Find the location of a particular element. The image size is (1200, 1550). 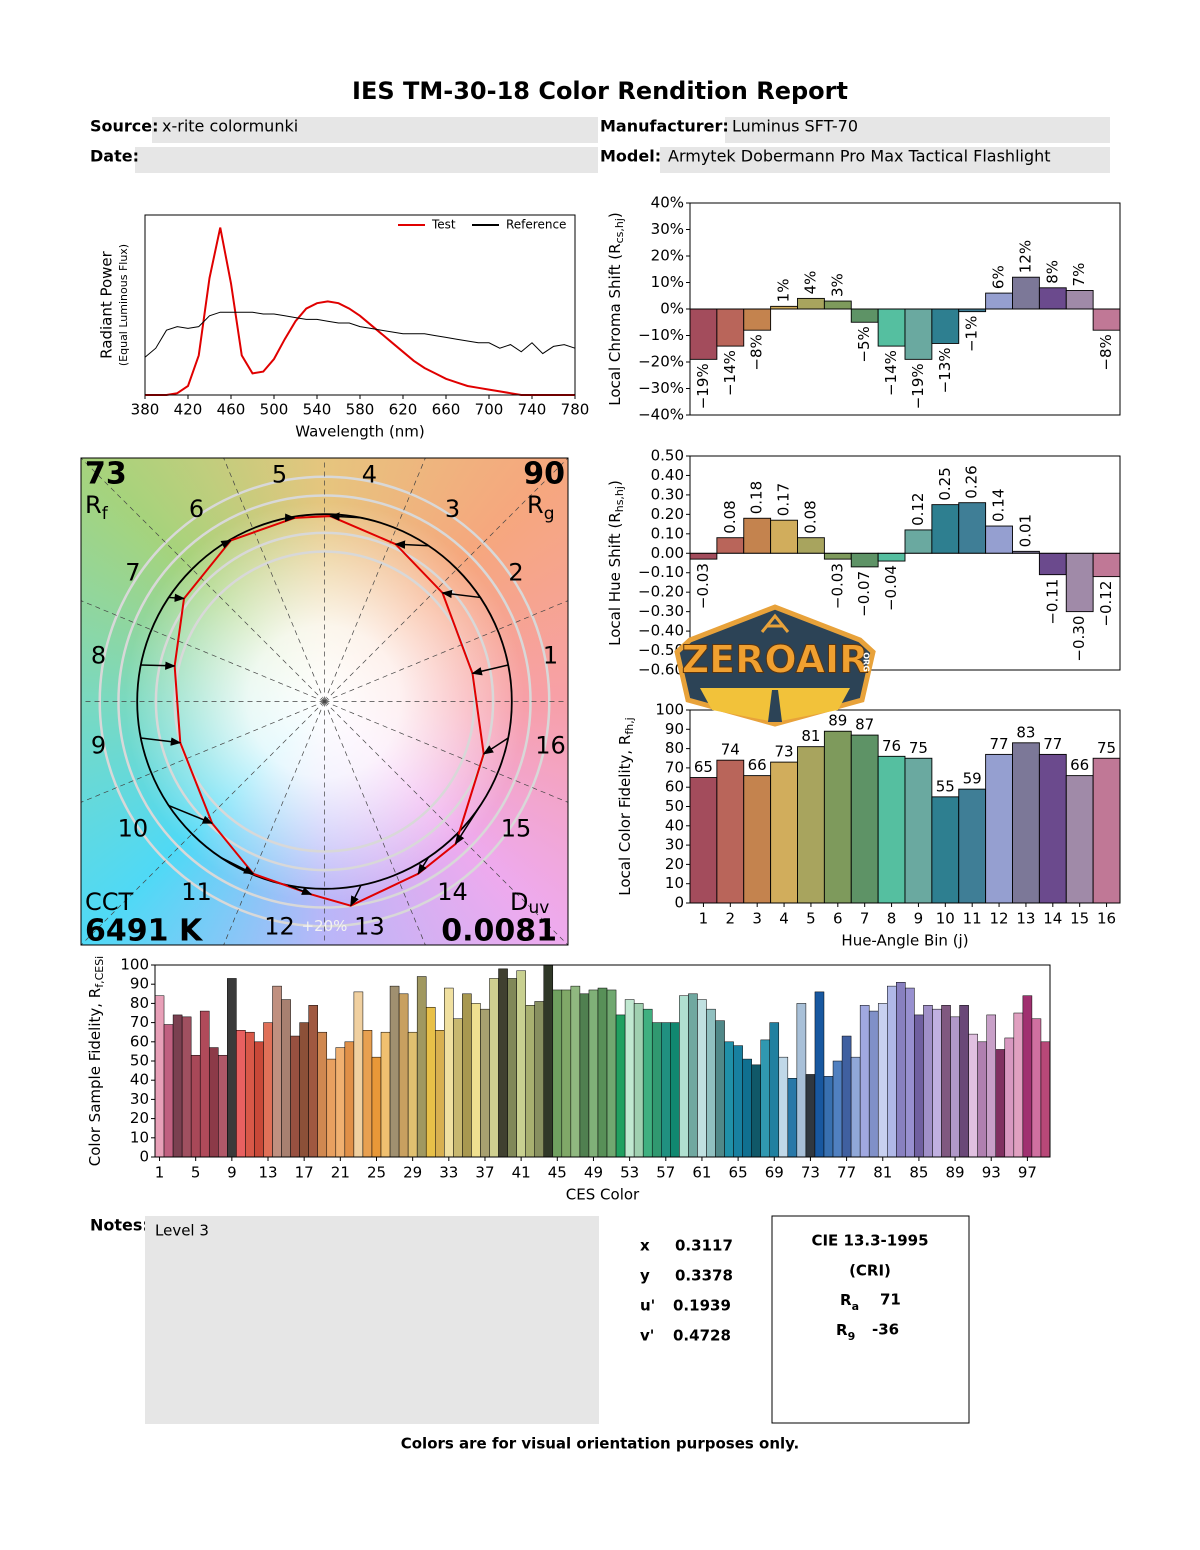

y-tick-label: 20% is located at coordinates (667, 256).